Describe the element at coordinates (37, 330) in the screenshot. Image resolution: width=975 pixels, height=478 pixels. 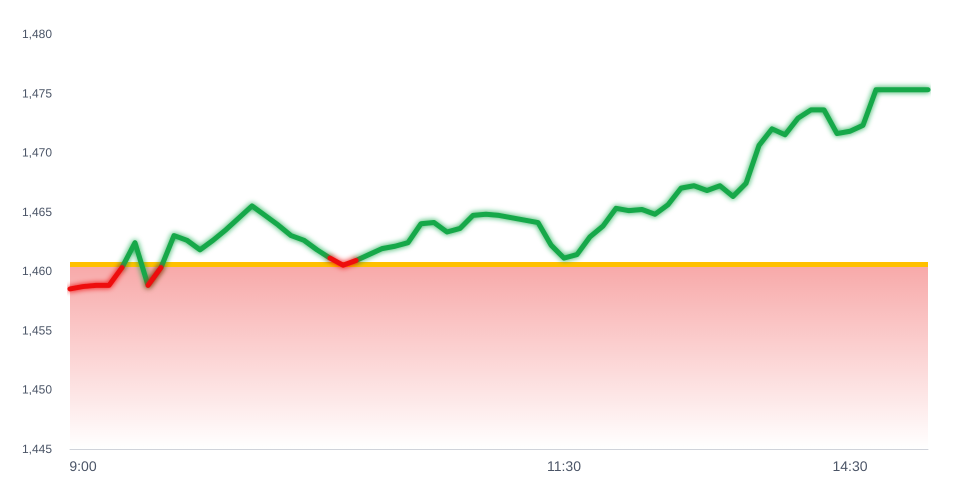
I see `y-tick-label: 1,455` at that location.